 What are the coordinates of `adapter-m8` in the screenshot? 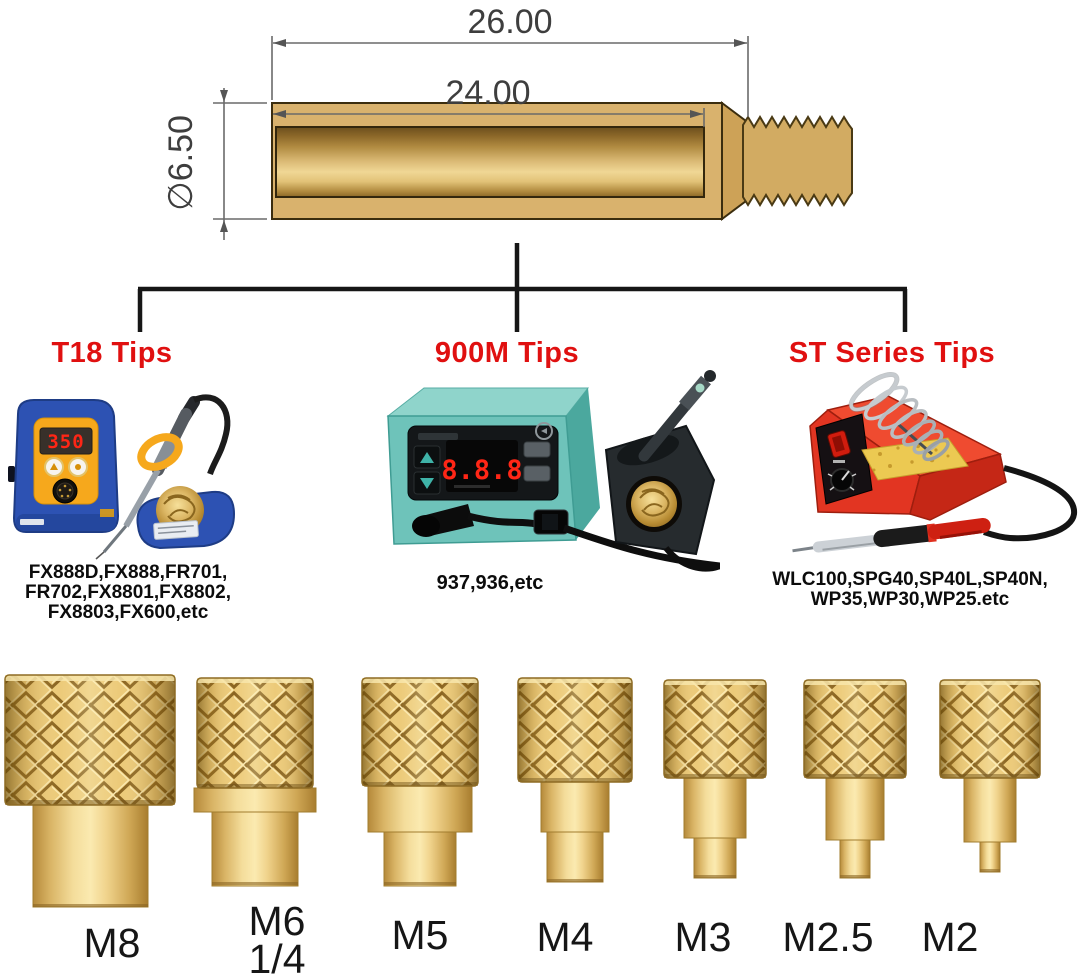 It's located at (90, 791).